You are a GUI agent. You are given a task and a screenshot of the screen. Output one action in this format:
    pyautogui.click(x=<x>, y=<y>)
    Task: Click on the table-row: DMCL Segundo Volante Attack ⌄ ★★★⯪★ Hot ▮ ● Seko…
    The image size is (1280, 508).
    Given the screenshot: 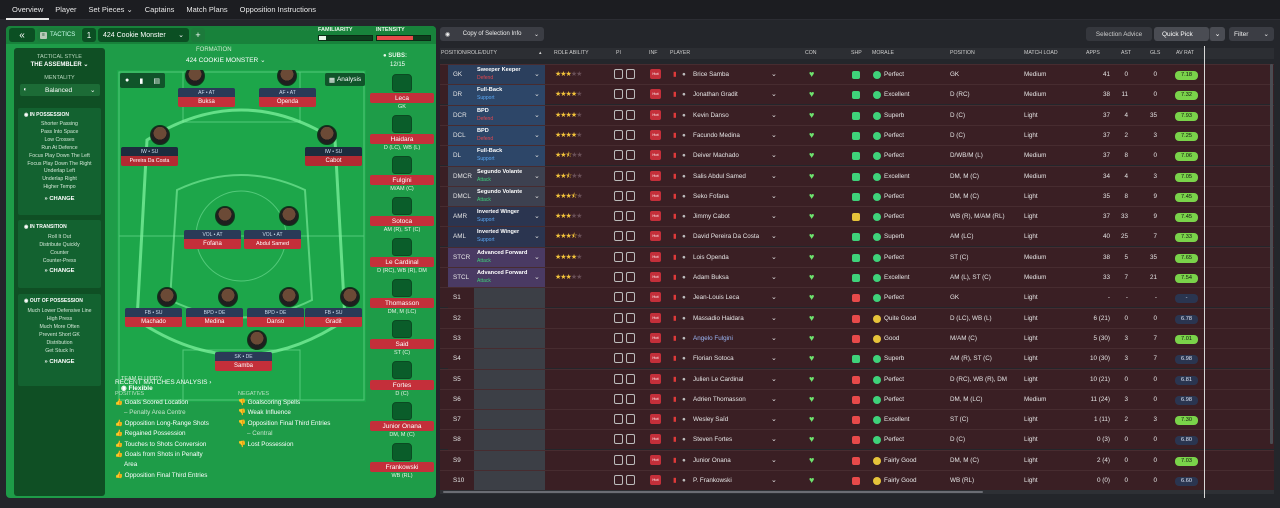 What is the action you would take?
    pyautogui.click(x=857, y=196)
    